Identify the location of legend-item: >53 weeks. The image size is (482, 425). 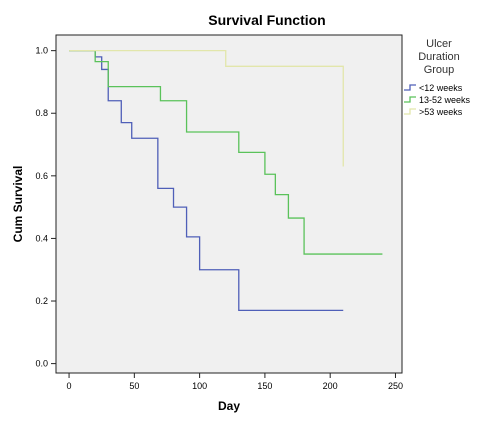
(433, 112).